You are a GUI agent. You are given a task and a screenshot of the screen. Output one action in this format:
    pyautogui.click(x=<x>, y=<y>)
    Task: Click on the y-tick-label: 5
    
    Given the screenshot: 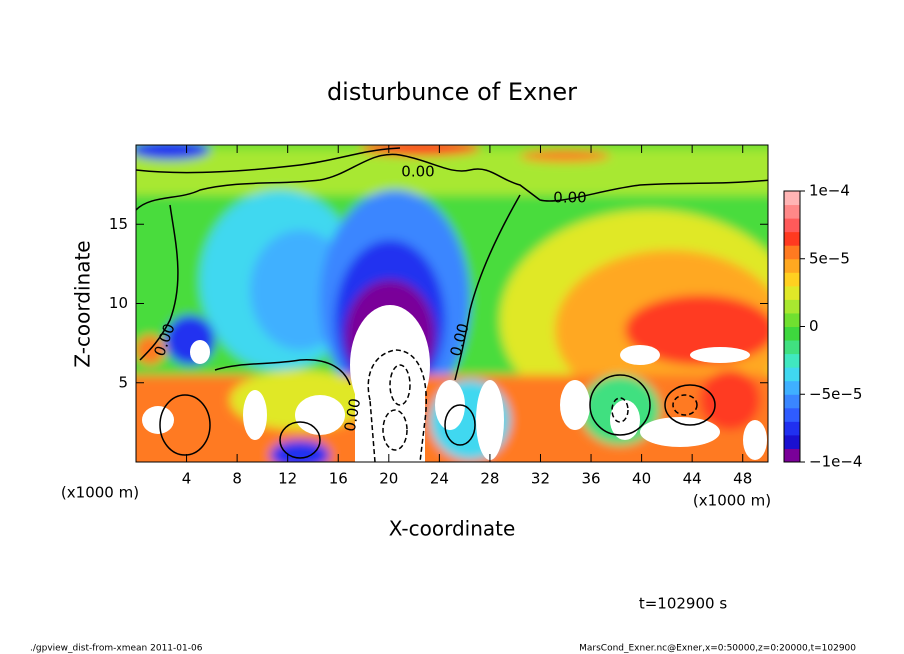 What is the action you would take?
    pyautogui.click(x=123, y=382)
    